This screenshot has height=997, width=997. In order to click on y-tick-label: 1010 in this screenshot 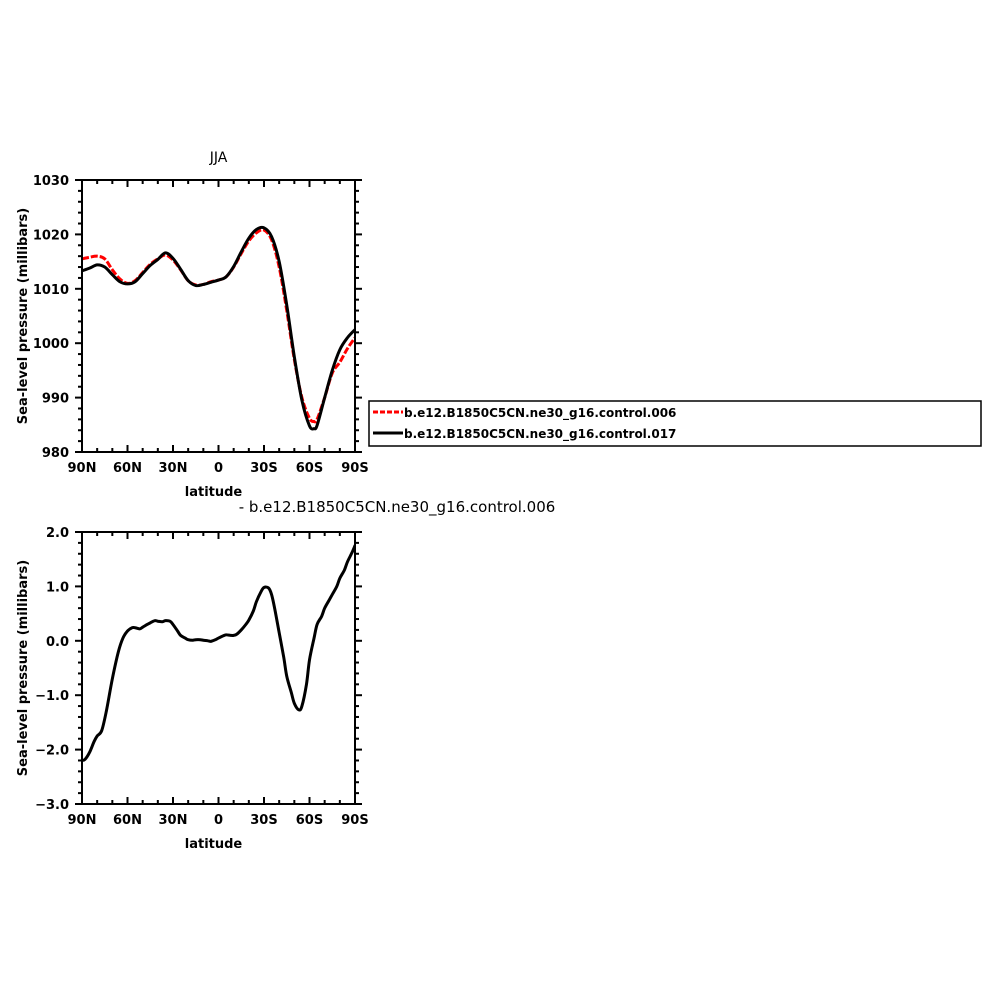, I will do `click(51, 290)`.